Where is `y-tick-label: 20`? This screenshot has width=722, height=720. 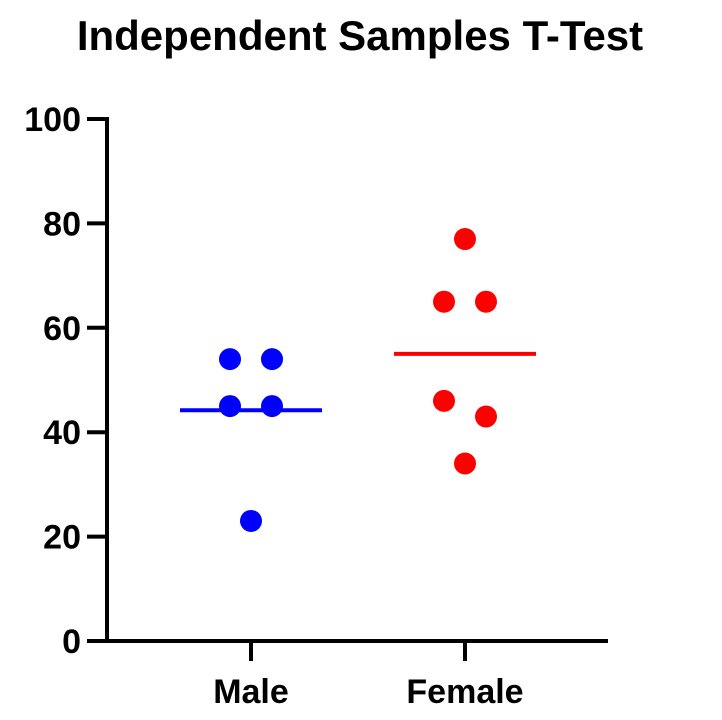
y-tick-label: 20 is located at coordinates (62, 538).